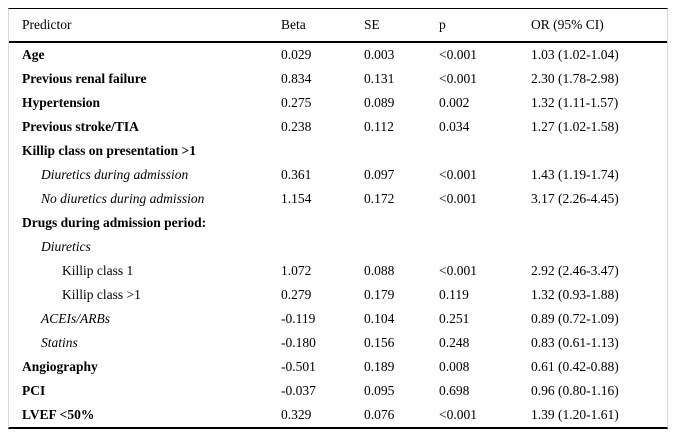 The image size is (678, 437). What do you see at coordinates (379, 270) in the screenshot?
I see `se-cell: 0.088` at bounding box center [379, 270].